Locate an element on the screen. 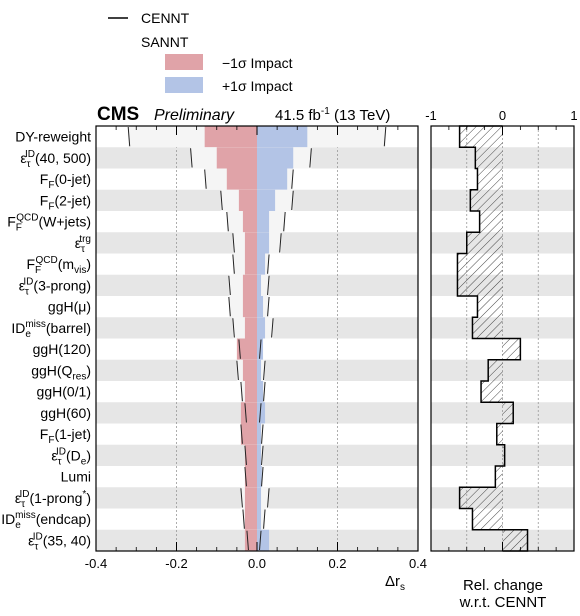 The image size is (580, 616). label-ggh-120: ggH(120) is located at coordinates (62, 349).